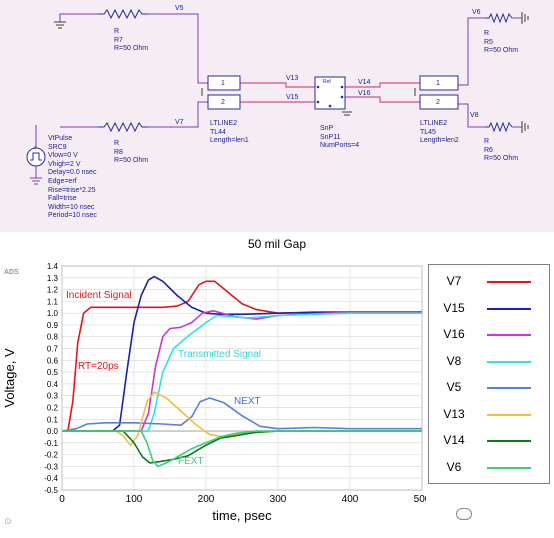 The width and height of the screenshot is (554, 538). What do you see at coordinates (454, 387) in the screenshot?
I see `legend-label: V5` at bounding box center [454, 387].